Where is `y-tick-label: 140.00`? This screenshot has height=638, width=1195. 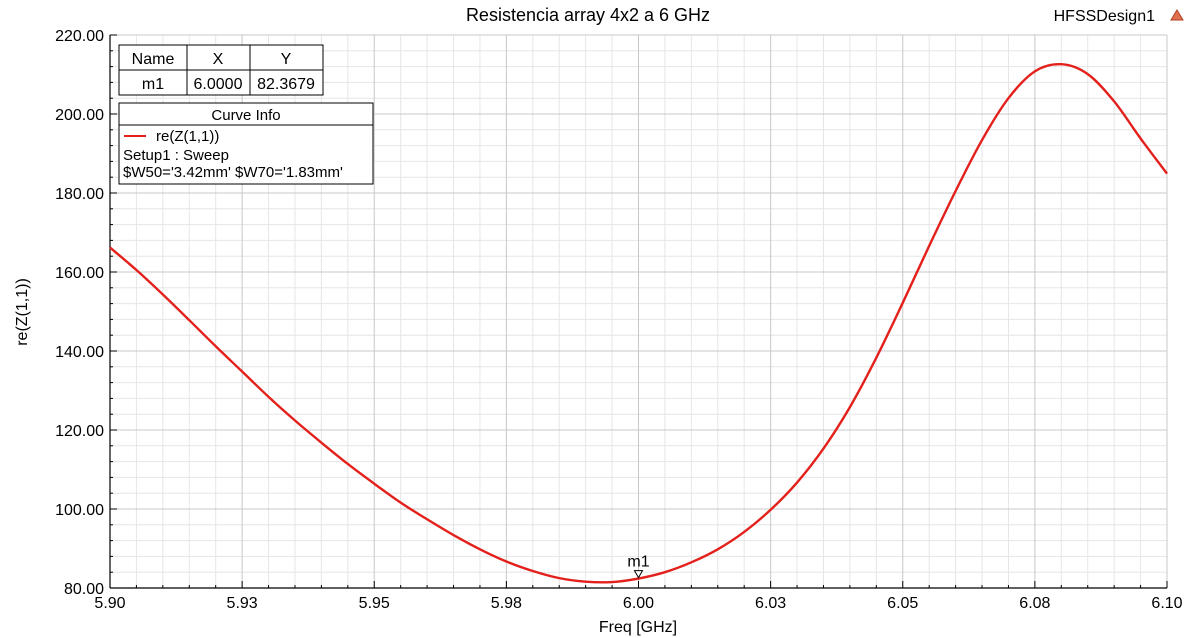
y-tick-label: 140.00 is located at coordinates (79, 352).